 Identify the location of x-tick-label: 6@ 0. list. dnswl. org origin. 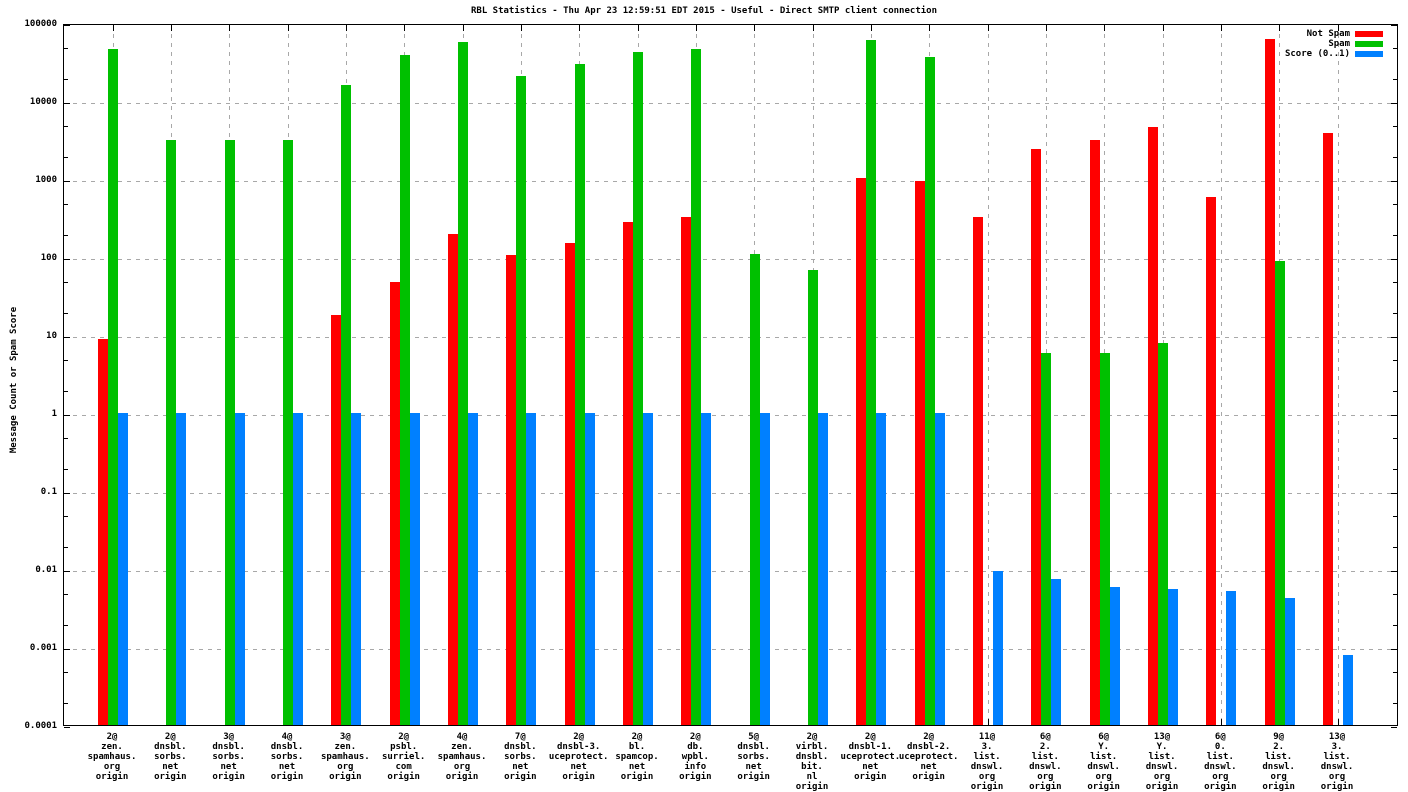
(1220, 762).